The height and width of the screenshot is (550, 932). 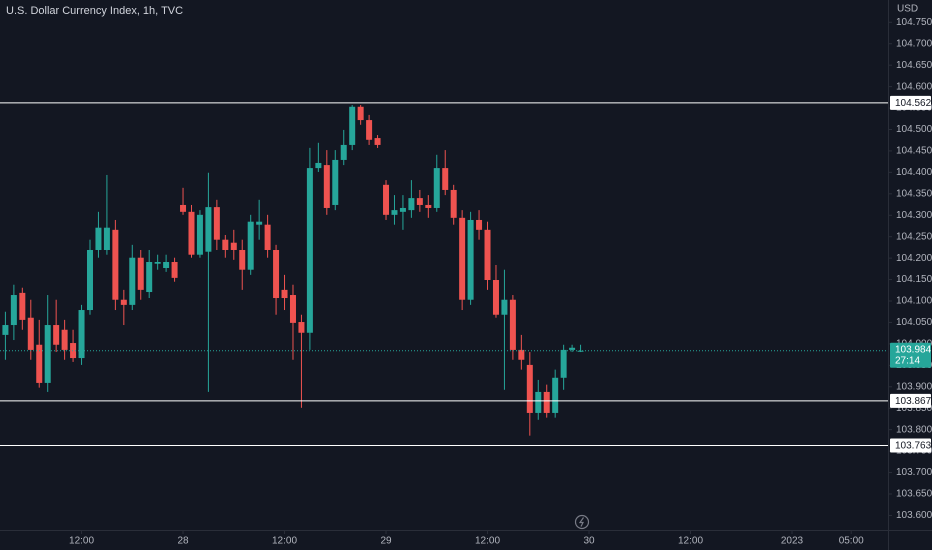 What do you see at coordinates (914, 386) in the screenshot?
I see `y-tick-label: 103.900` at bounding box center [914, 386].